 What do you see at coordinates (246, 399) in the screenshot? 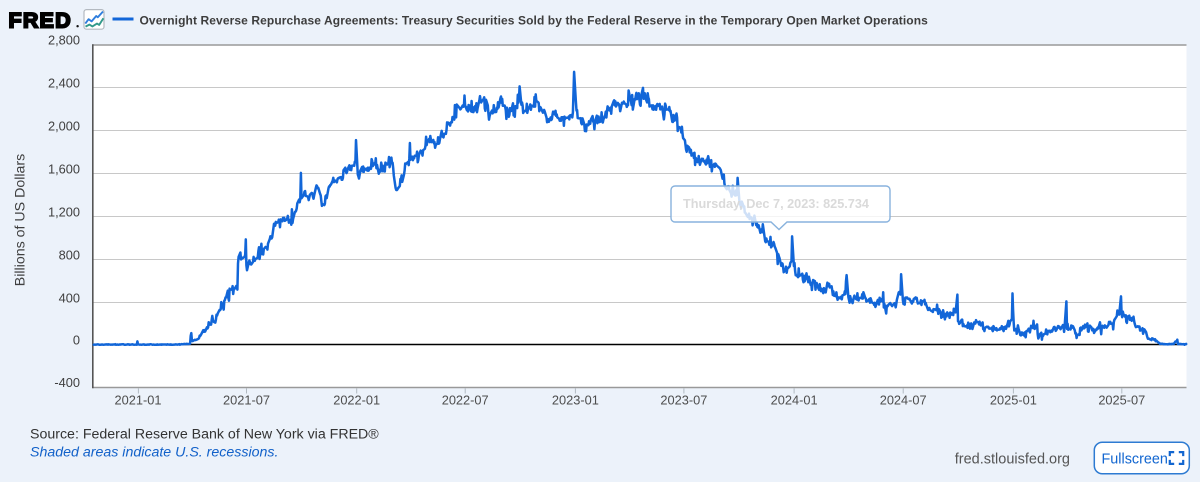
I see `svg-text: 2021-07` at bounding box center [246, 399].